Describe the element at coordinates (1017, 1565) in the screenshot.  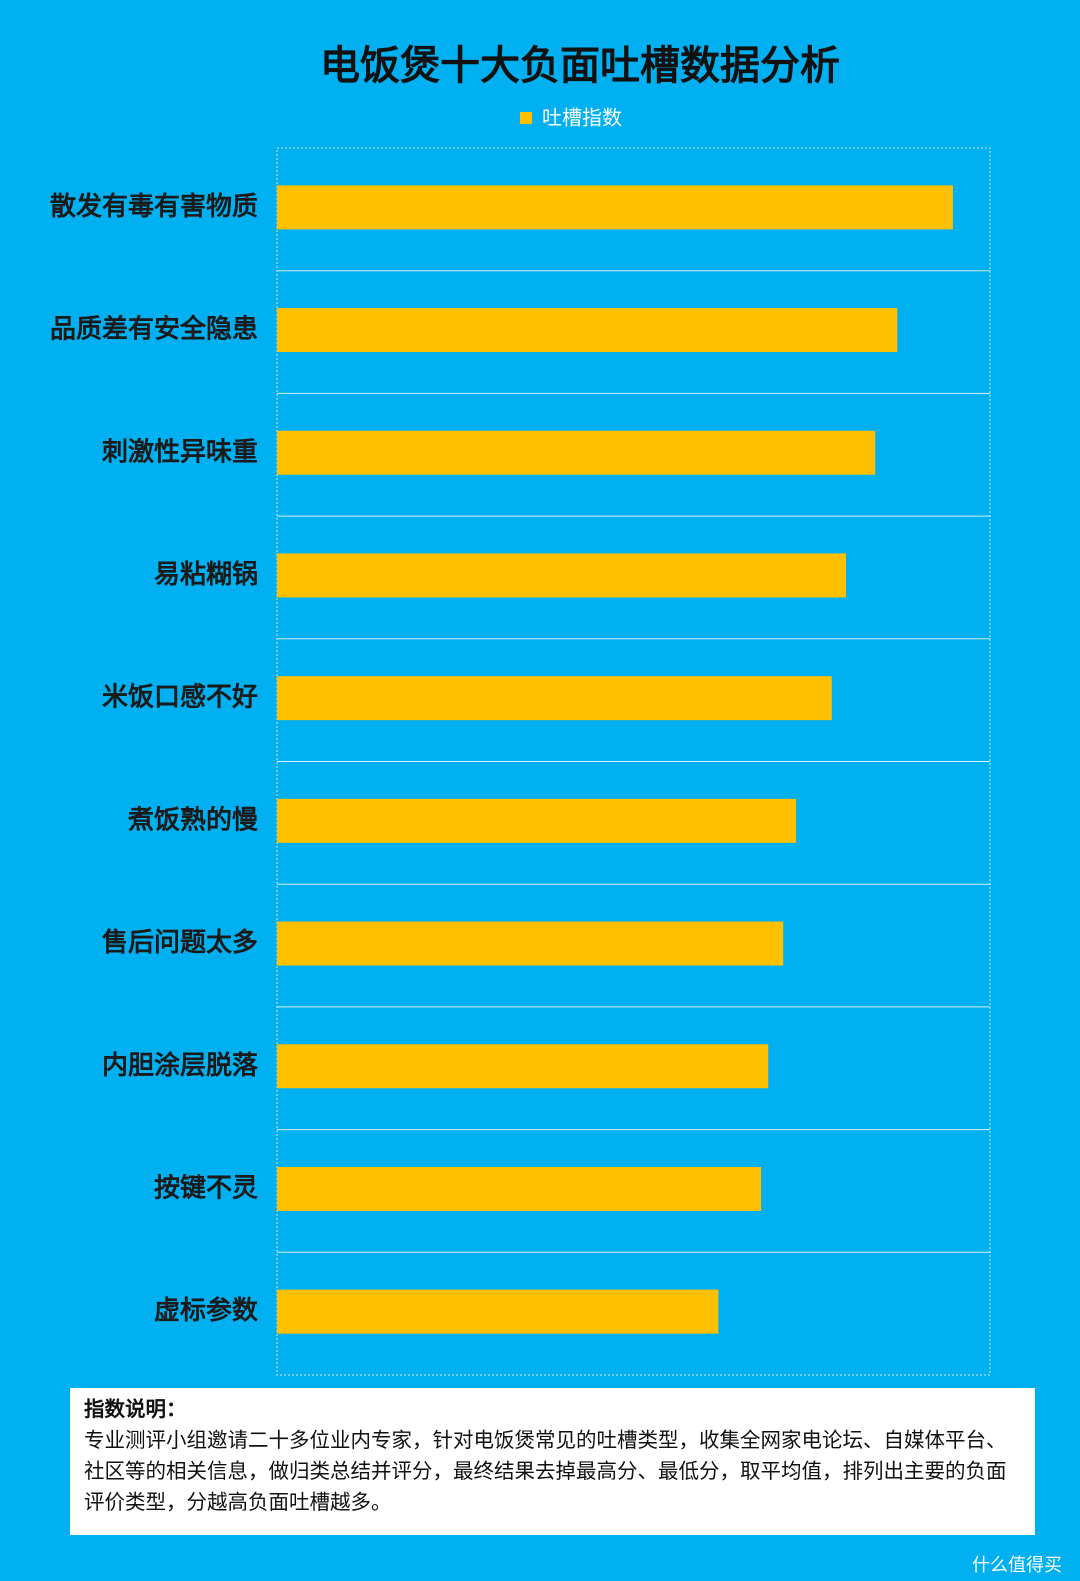
I see `watermark: 什么值得买` at that location.